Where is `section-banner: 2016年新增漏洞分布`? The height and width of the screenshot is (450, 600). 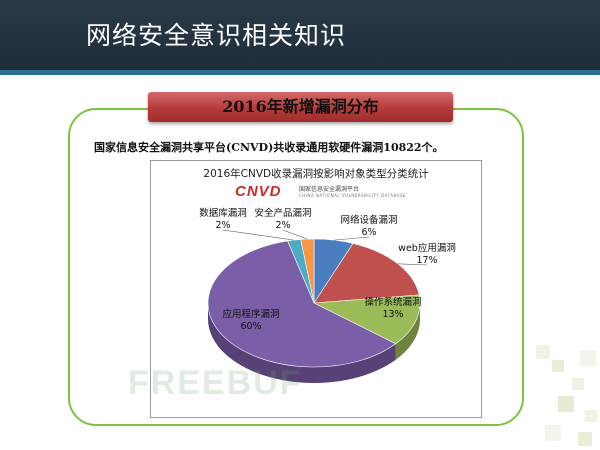 section-banner: 2016年新增漏洞分布 is located at coordinates (300, 107).